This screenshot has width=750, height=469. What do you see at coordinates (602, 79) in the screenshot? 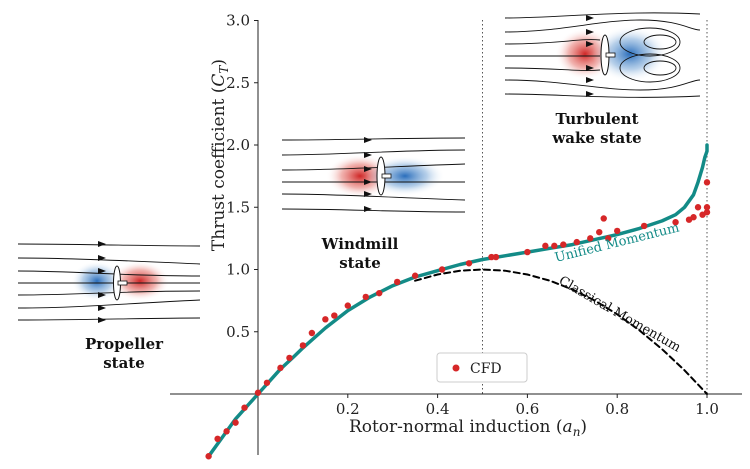
I see `inset-turbulent-wake: Turbulent wake state` at bounding box center [602, 79].